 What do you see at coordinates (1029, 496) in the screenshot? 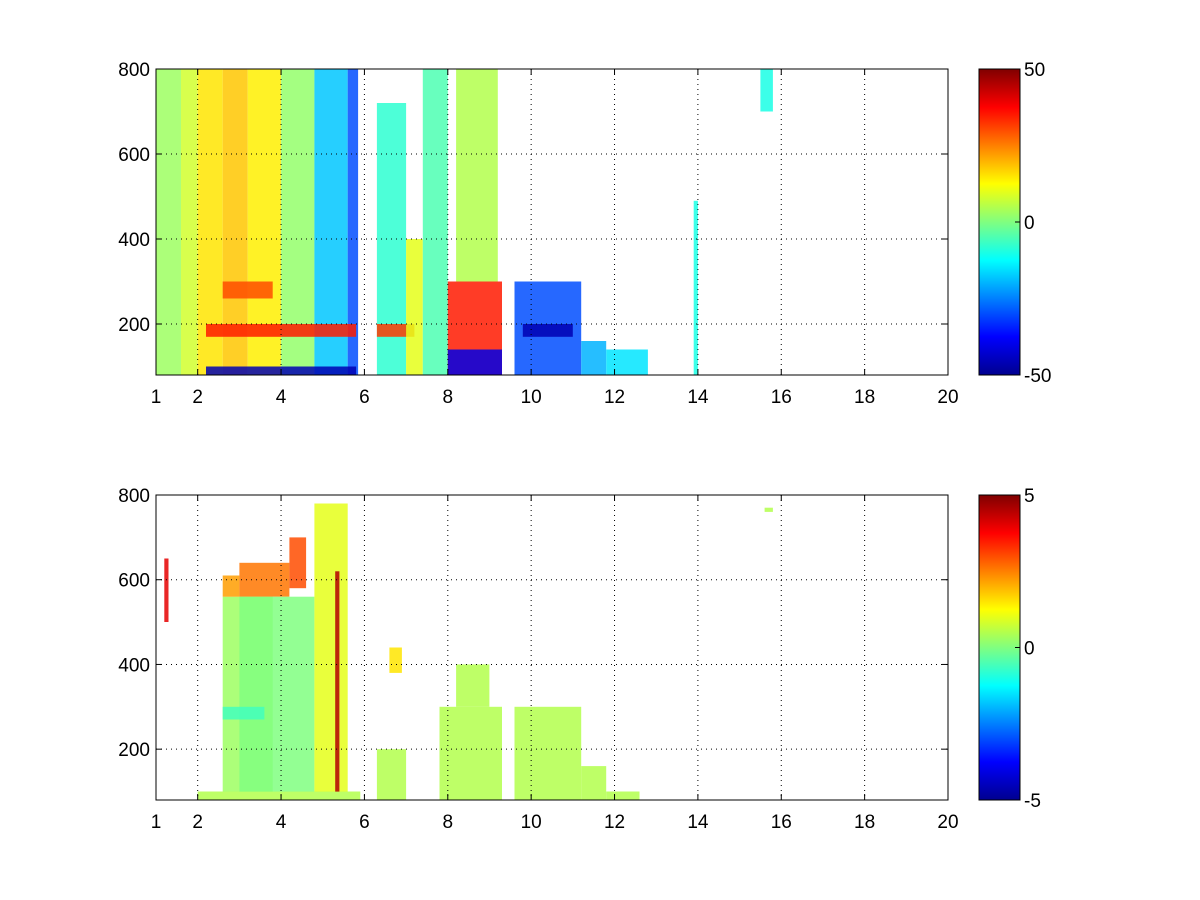
I see `colorbar-tick-label: 5` at bounding box center [1029, 496].